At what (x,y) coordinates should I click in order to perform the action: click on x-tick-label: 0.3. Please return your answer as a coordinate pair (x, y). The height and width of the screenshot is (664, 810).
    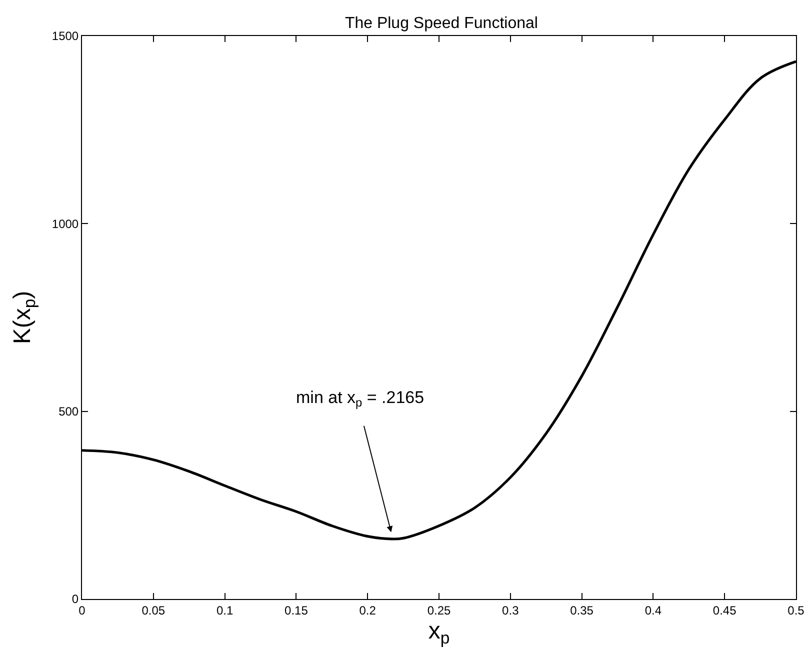
    Looking at the image, I should click on (511, 610).